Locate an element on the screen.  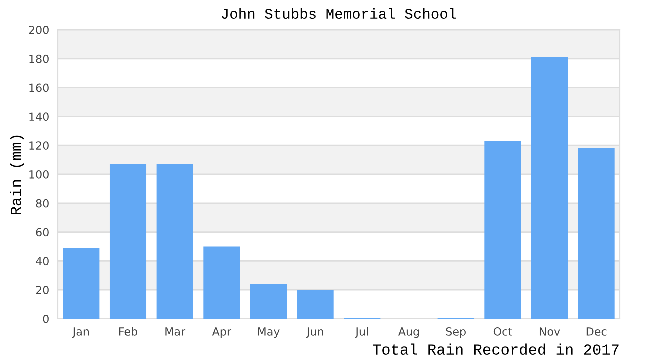
y-tick-label: 200 is located at coordinates (39, 30).